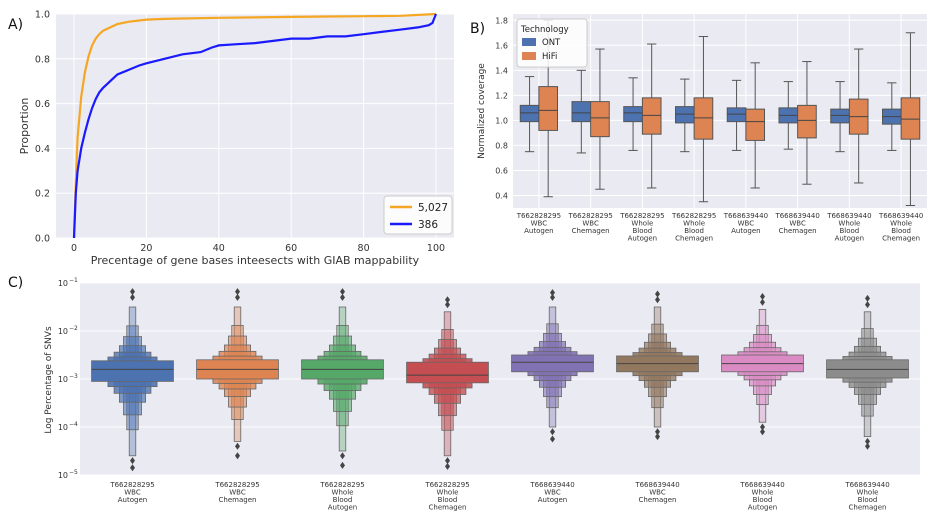 The width and height of the screenshot is (936, 528). I want to click on panel-c-y-axis-label: Log Percentage of SNVs, so click(49, 380).